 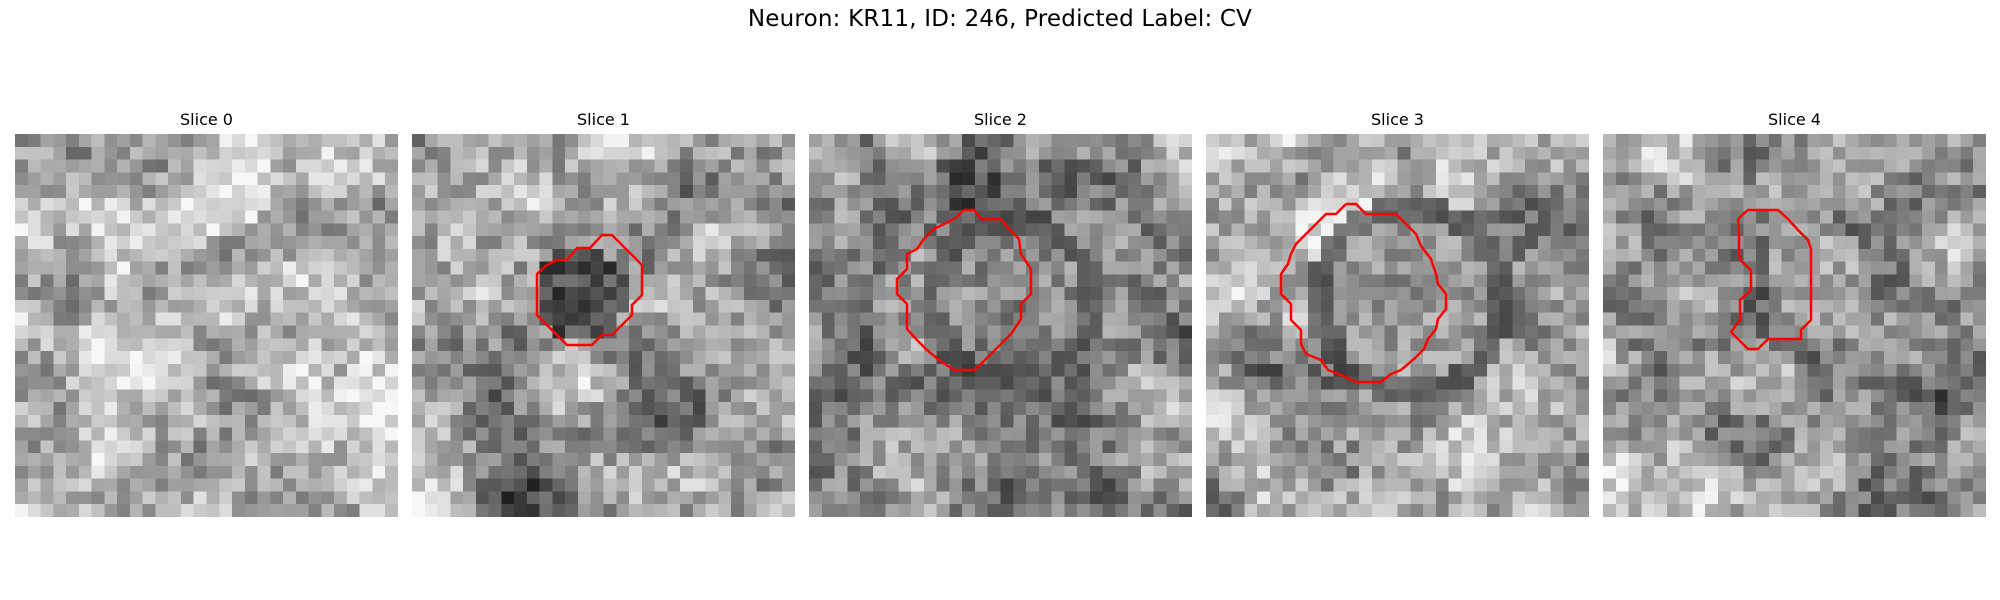 I want to click on slice-title: Slice 1, so click(x=603, y=119).